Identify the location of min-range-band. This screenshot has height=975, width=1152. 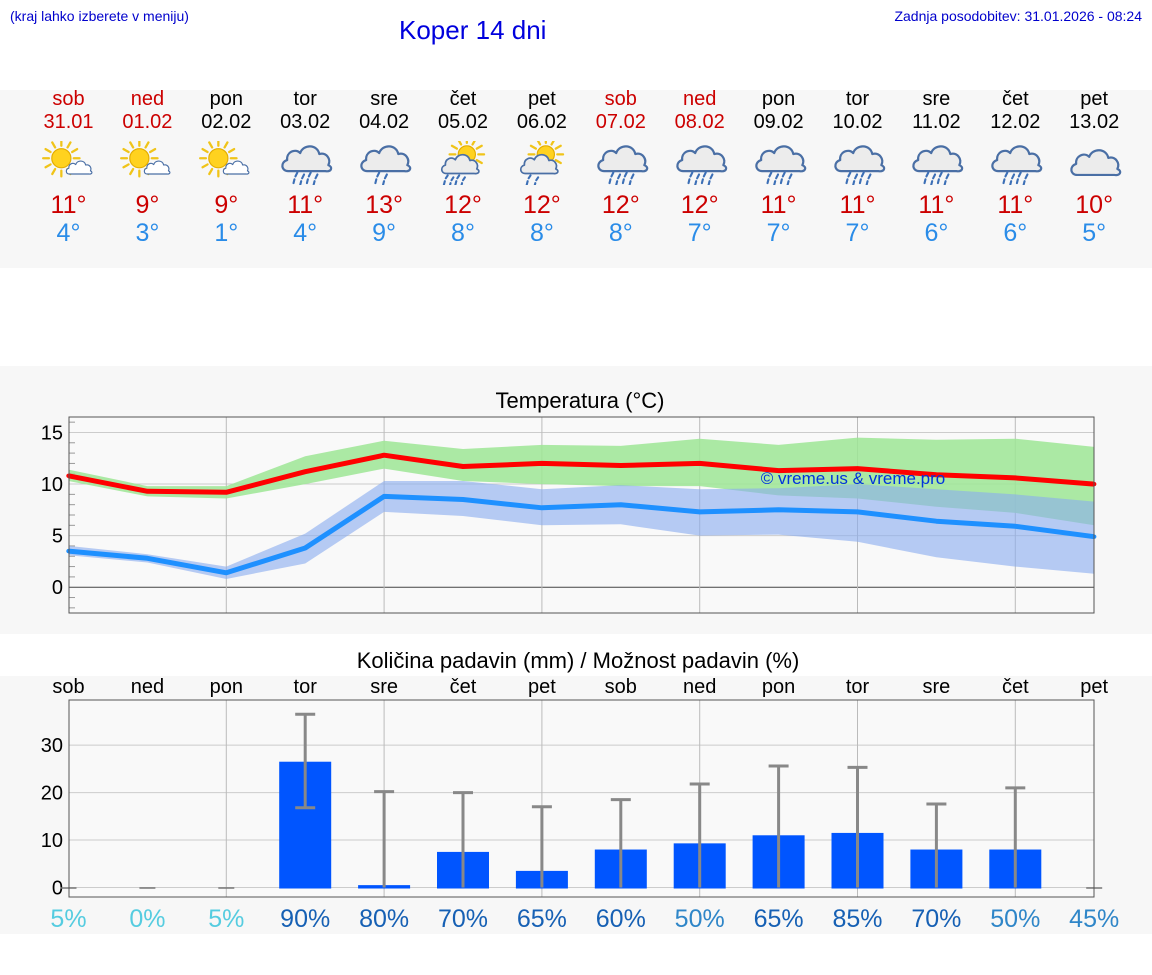
(581, 530).